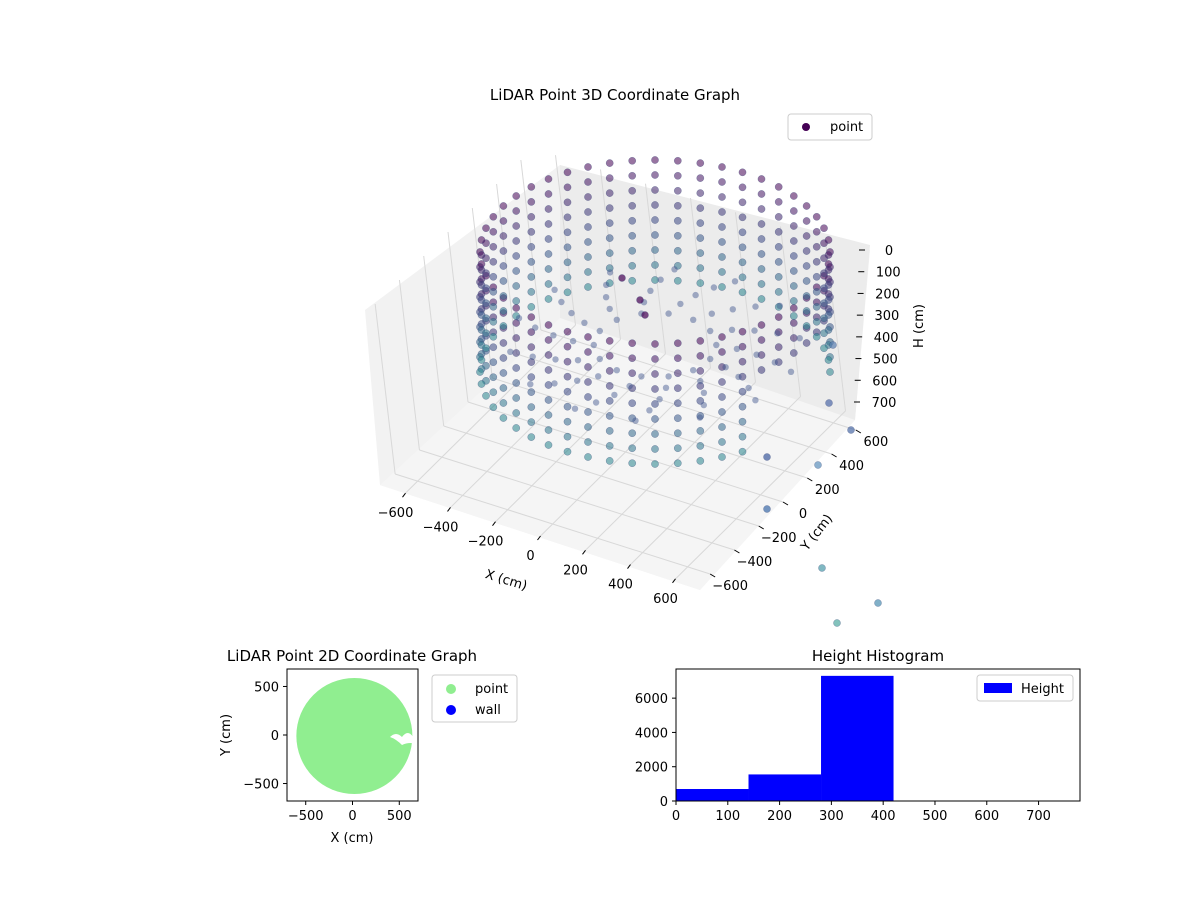  Describe the element at coordinates (806, 127) in the screenshot. I see `legend-3d-marker` at that location.